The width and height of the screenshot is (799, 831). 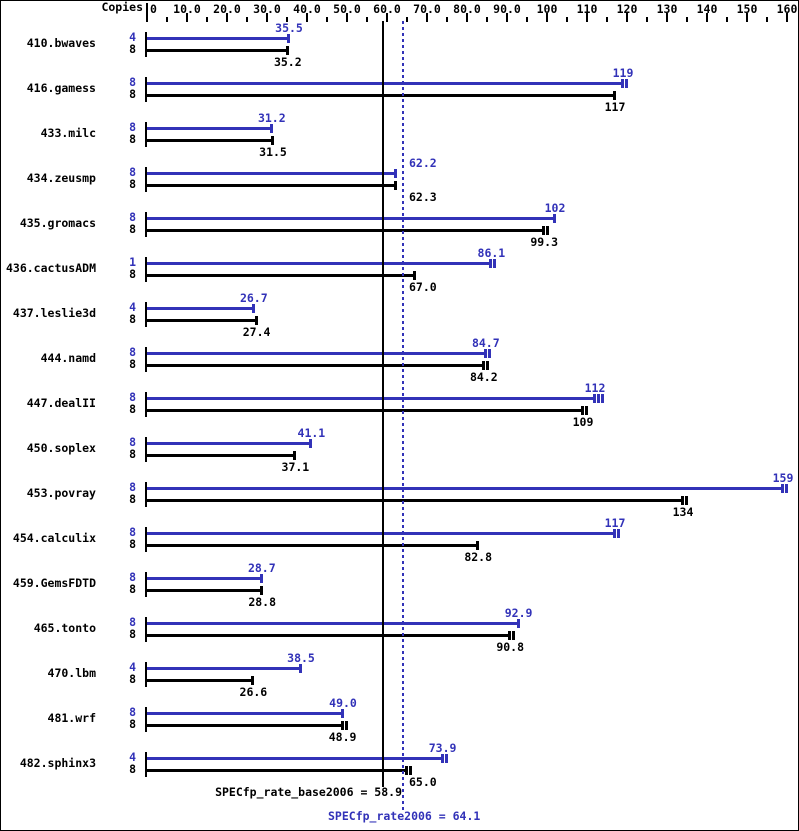 I want to click on axis-tick-label: 120, so click(x=627, y=9).